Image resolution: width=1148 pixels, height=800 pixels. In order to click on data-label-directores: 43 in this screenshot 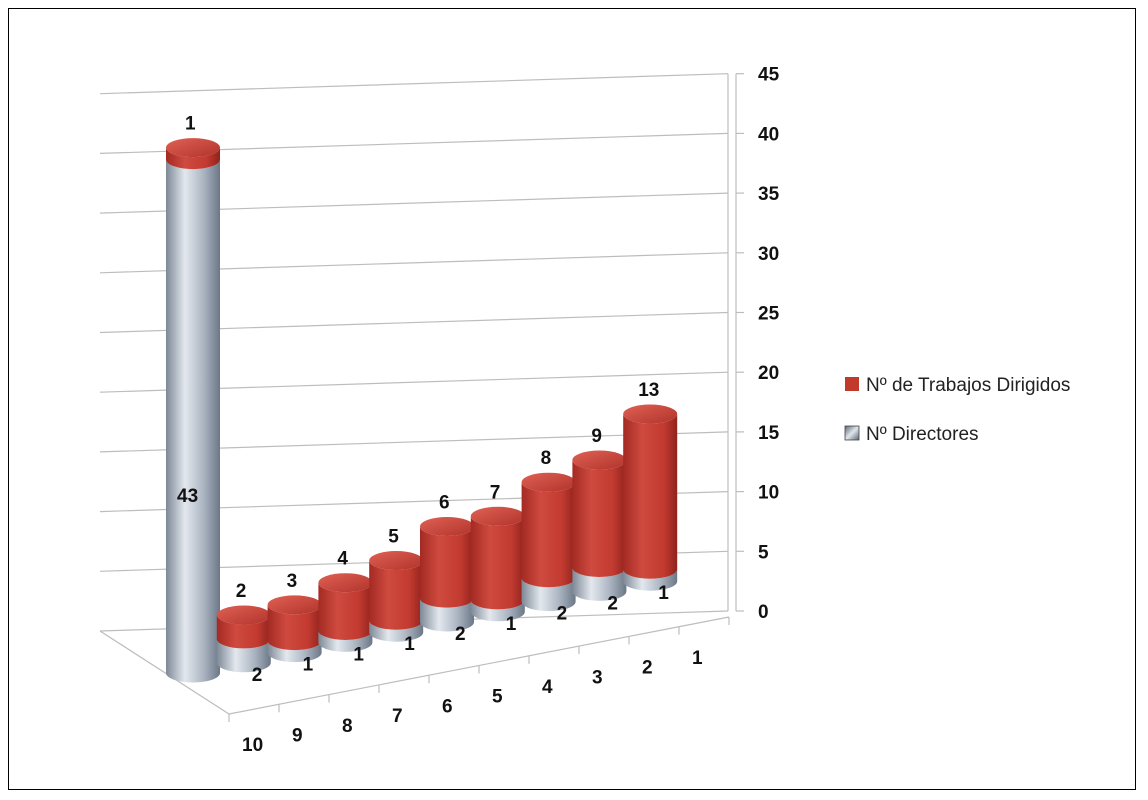, I will do `click(187, 496)`.